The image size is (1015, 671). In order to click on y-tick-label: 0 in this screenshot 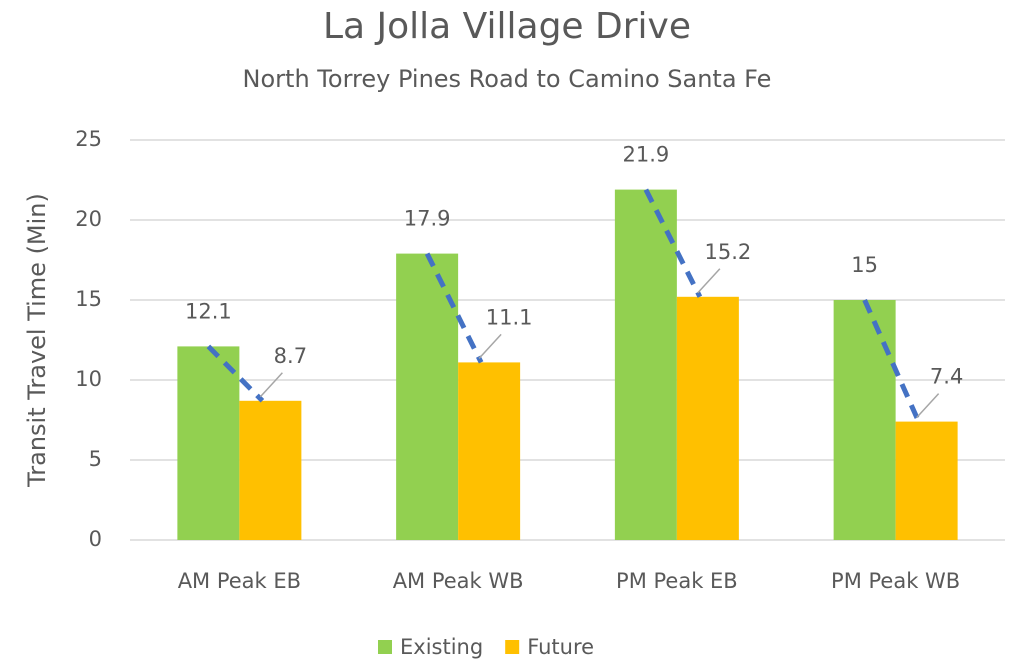, I will do `click(95, 539)`.